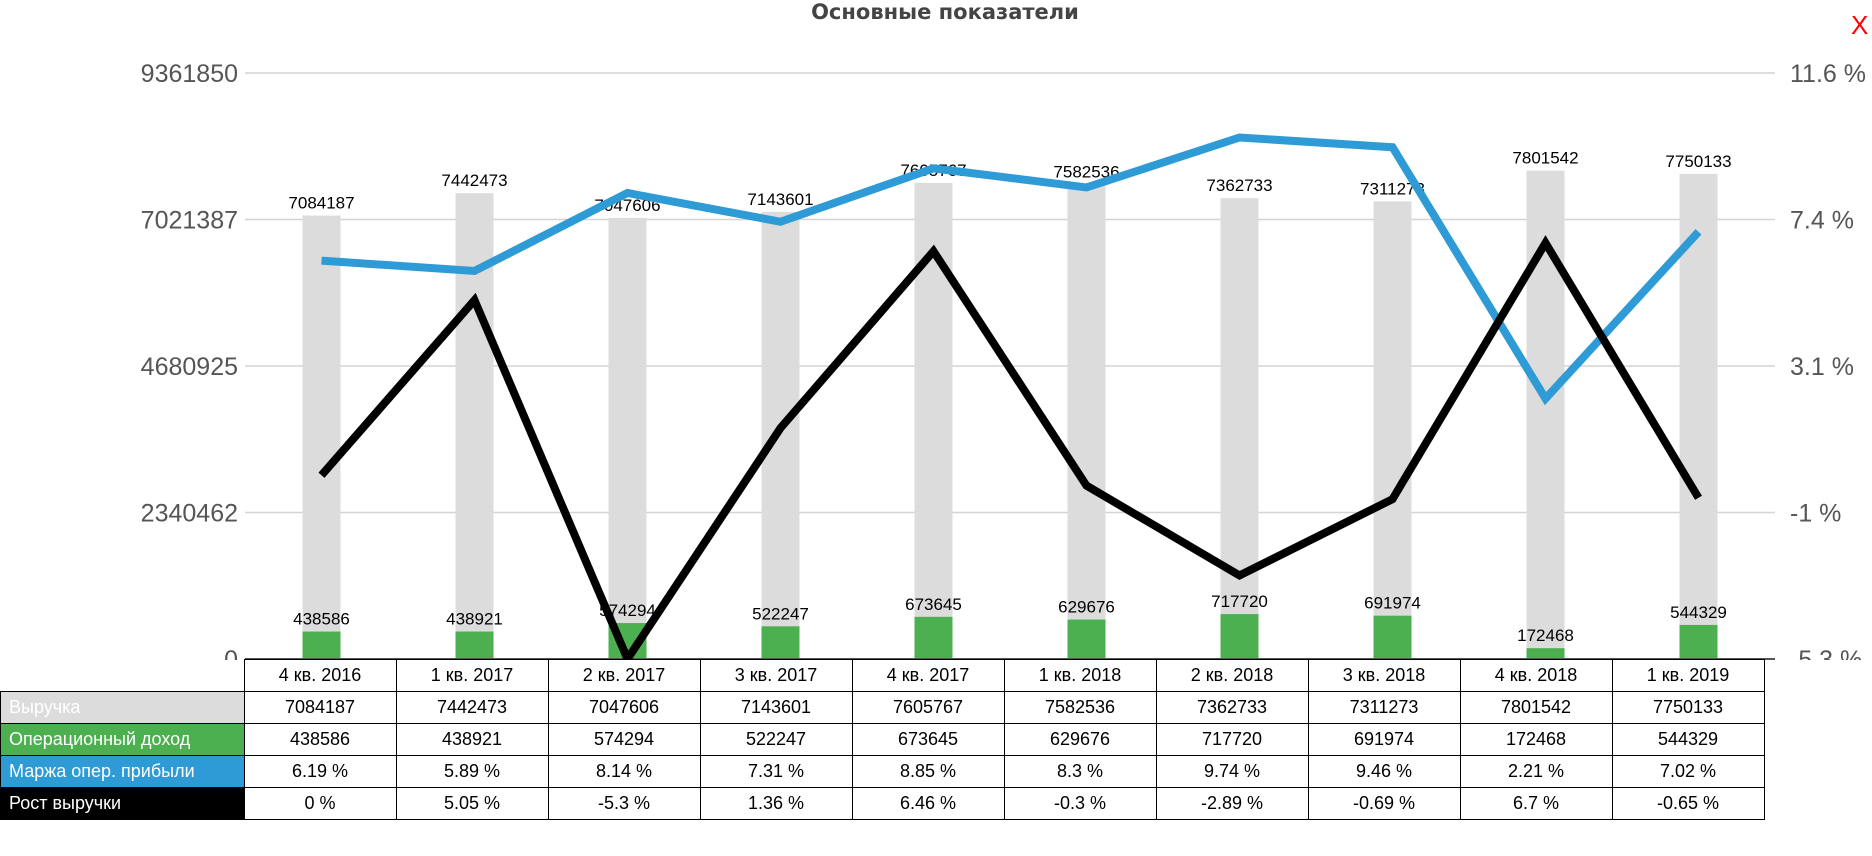  I want to click on table-cell: -0.69 %, so click(1384, 803).